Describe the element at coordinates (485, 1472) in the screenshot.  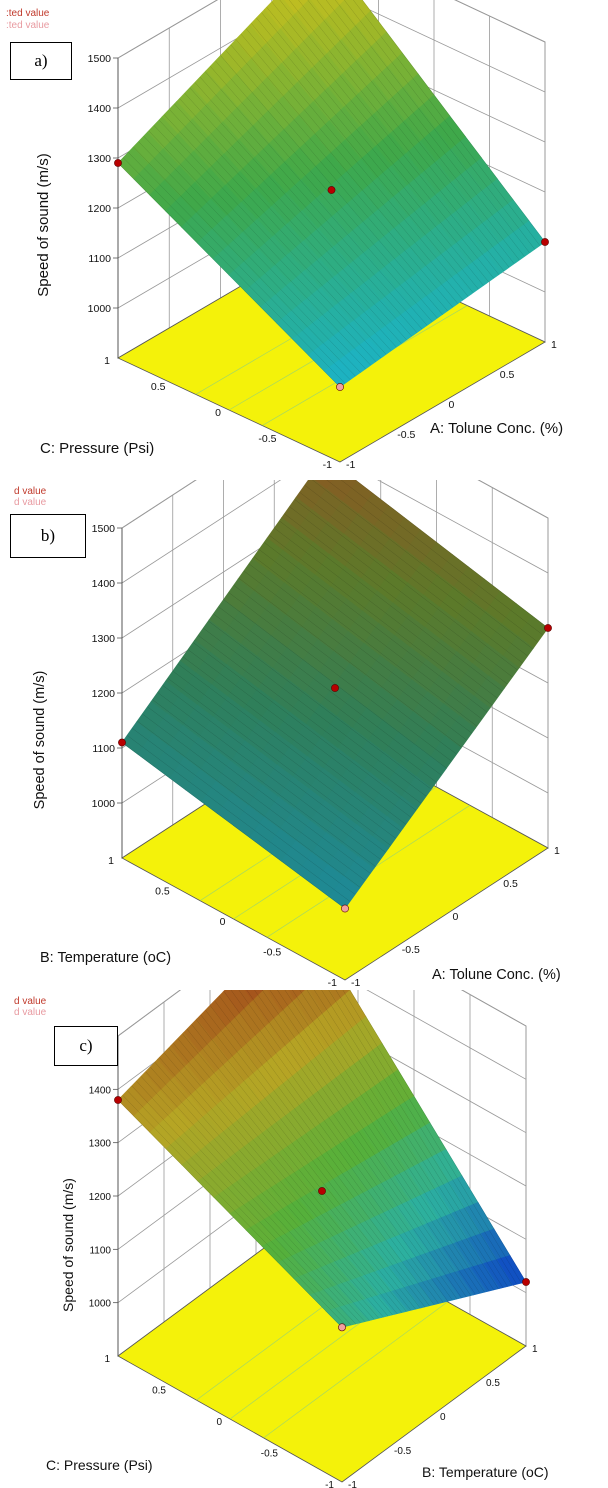
I see `x-axis-title: B: Temperature (oC)` at that location.